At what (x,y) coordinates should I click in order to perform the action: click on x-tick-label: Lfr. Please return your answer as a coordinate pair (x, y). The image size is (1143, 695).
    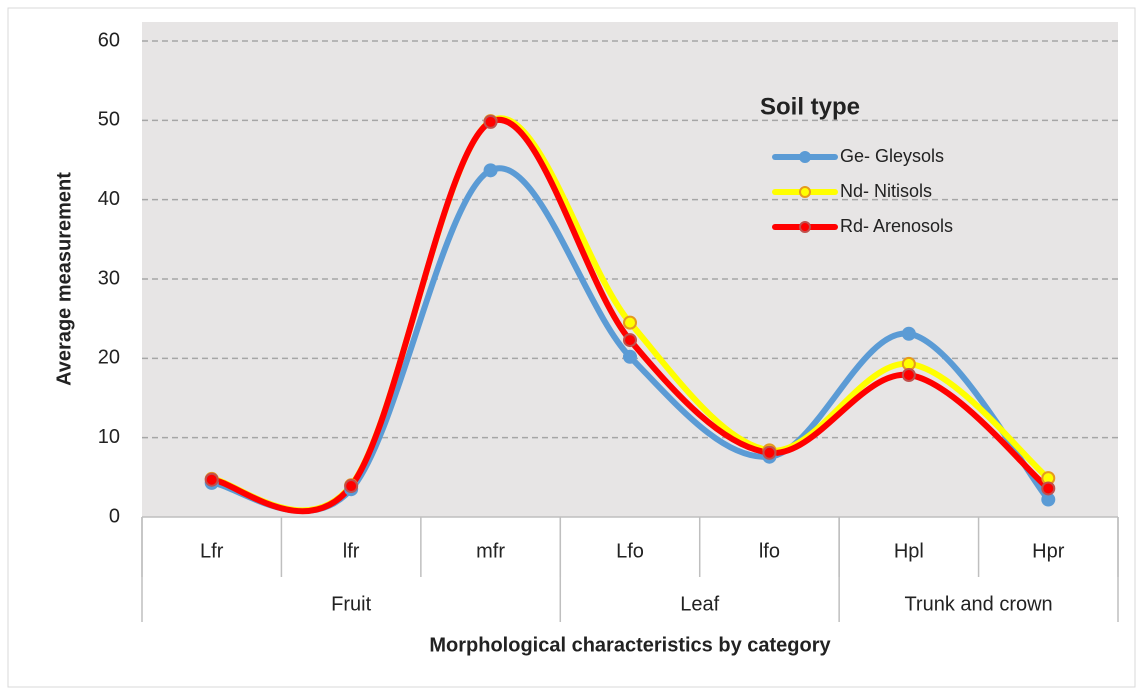
    Looking at the image, I should click on (212, 551).